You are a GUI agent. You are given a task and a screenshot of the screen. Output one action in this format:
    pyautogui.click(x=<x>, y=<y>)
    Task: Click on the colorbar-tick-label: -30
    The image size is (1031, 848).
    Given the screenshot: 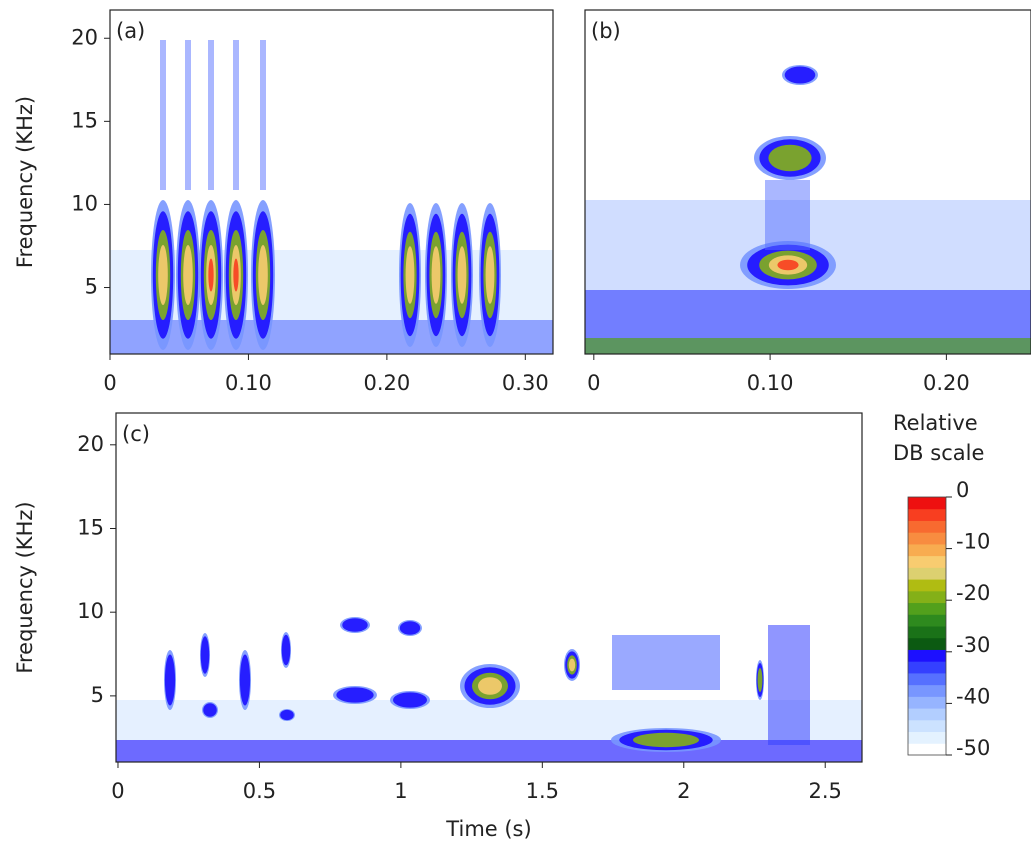 What is the action you would take?
    pyautogui.click(x=973, y=645)
    